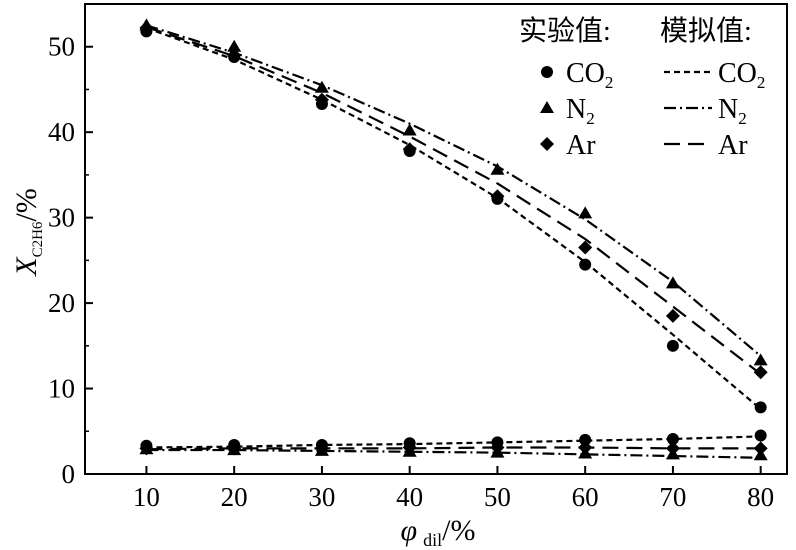 This screenshot has height=550, width=796. I want to click on sim-line-co2-lower, so click(453, 442).